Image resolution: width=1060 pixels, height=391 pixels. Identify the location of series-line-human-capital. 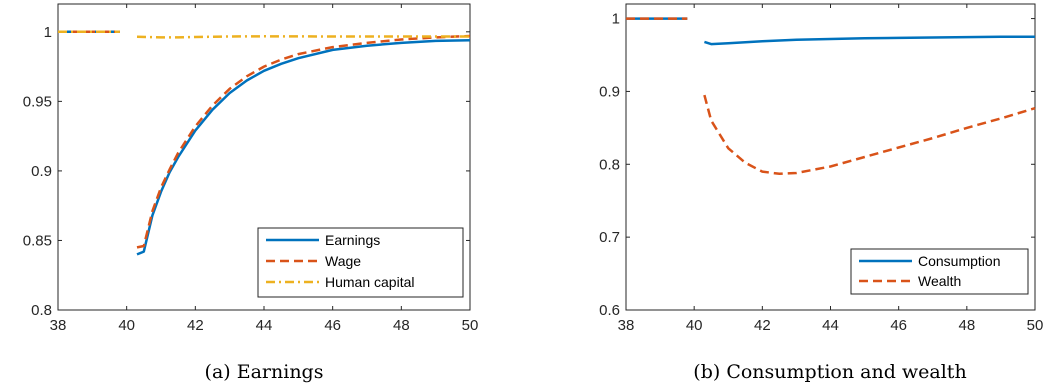
(303, 37).